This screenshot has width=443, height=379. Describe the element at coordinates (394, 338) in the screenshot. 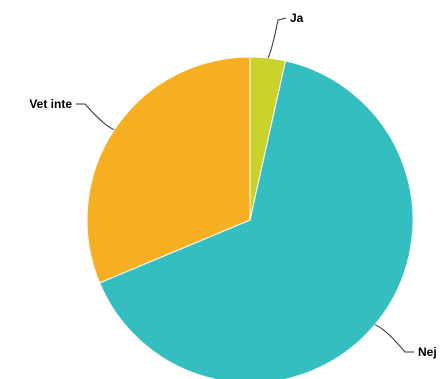

I see `leader-line-nej` at that location.